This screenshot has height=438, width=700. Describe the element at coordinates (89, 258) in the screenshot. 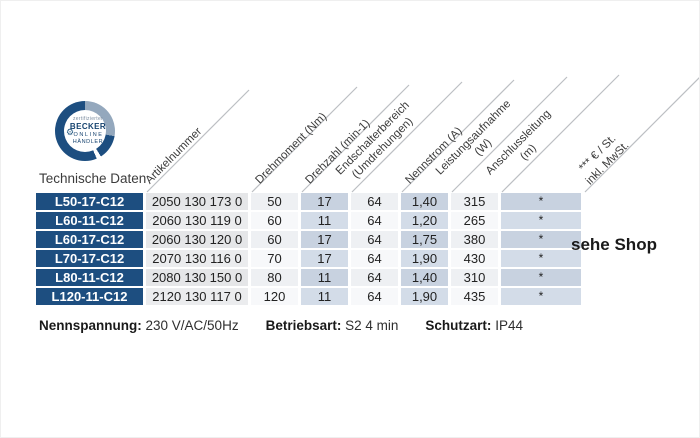

I see `model-cell: L70-17-C12` at that location.